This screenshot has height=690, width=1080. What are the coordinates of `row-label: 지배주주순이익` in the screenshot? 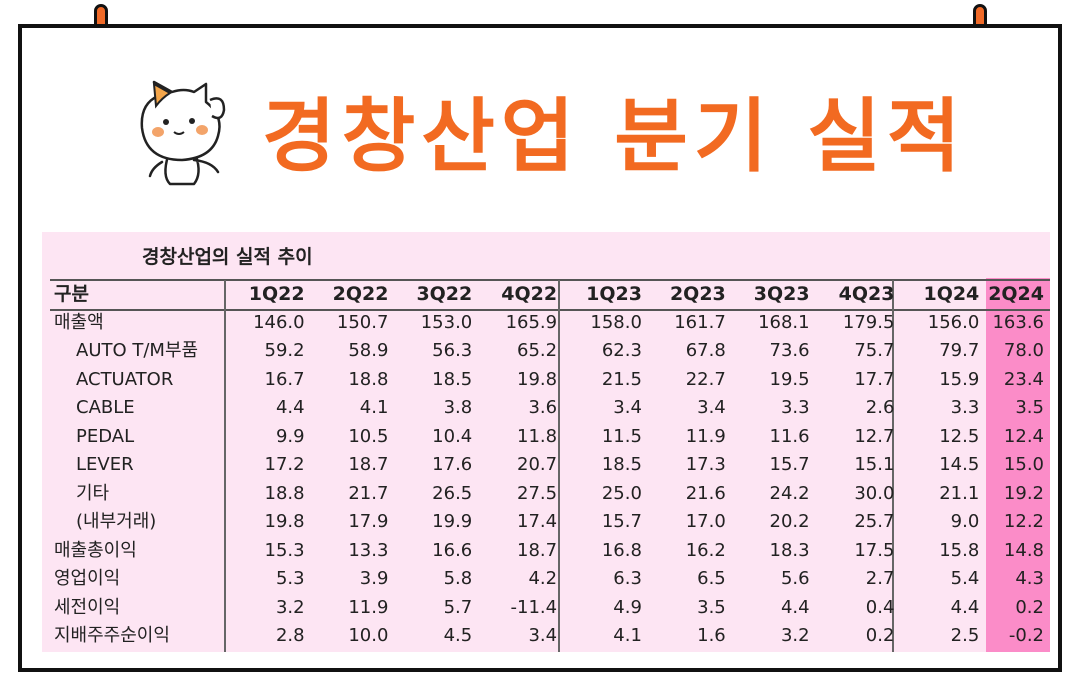 It's located at (112, 635).